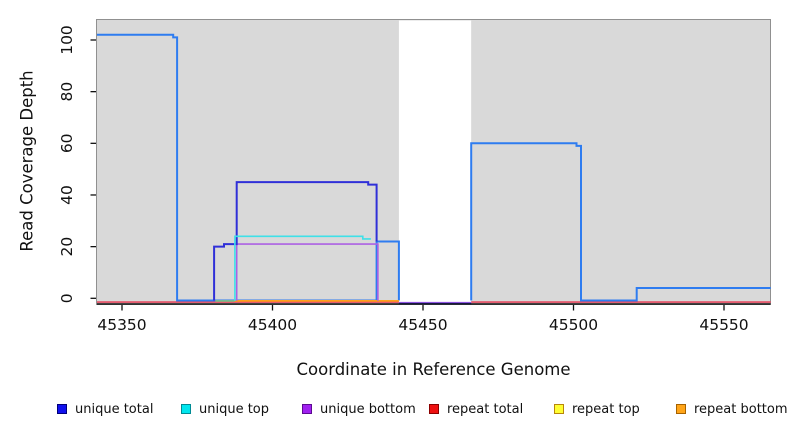 This screenshot has width=792, height=432. I want to click on legend-label: unique bottom, so click(368, 409).